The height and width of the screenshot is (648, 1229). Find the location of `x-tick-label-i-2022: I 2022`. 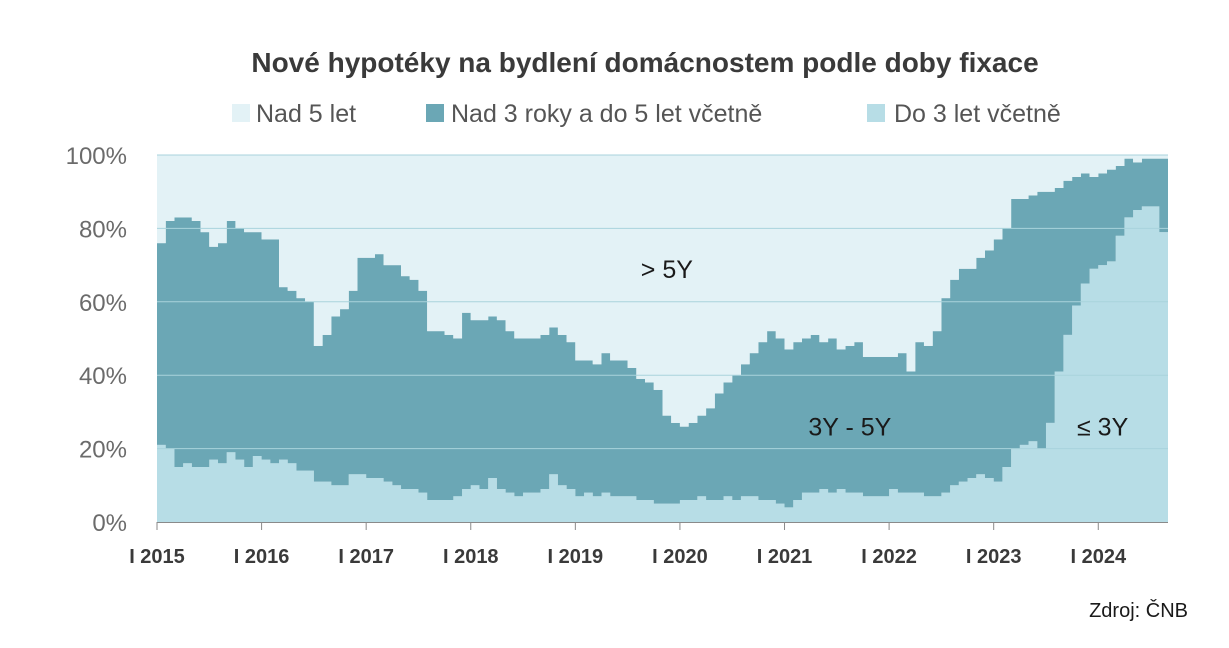

x-tick-label-i-2022: I 2022 is located at coordinates (889, 557).